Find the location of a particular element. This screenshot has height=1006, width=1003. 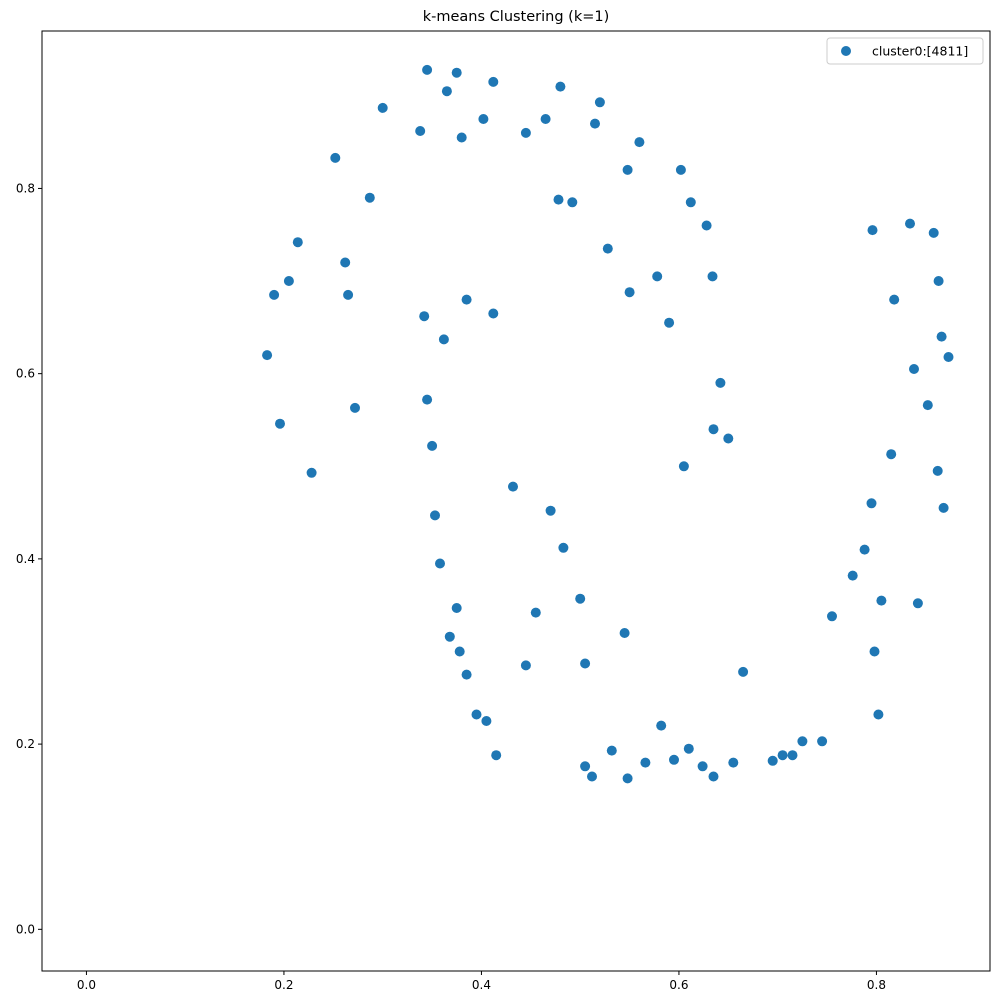

chart-title: k-means Clustering (k=1) is located at coordinates (516, 17).